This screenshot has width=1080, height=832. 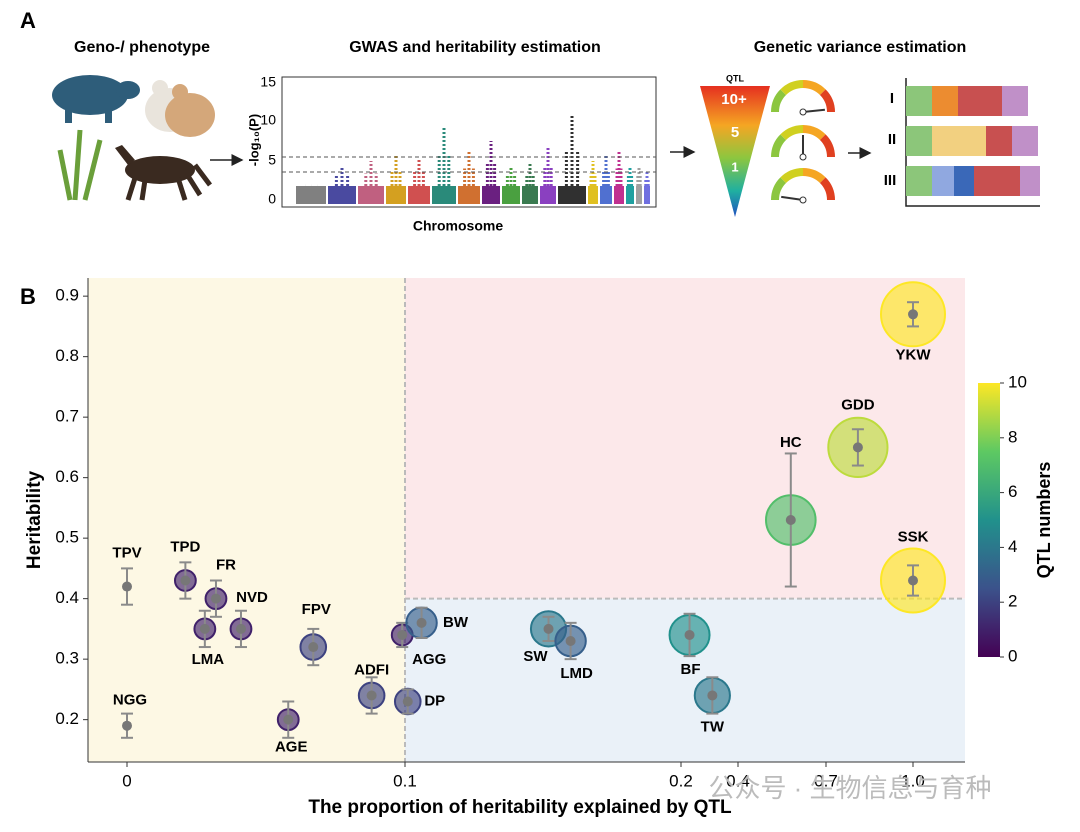 I want to click on animal-icons, so click(x=133, y=138).